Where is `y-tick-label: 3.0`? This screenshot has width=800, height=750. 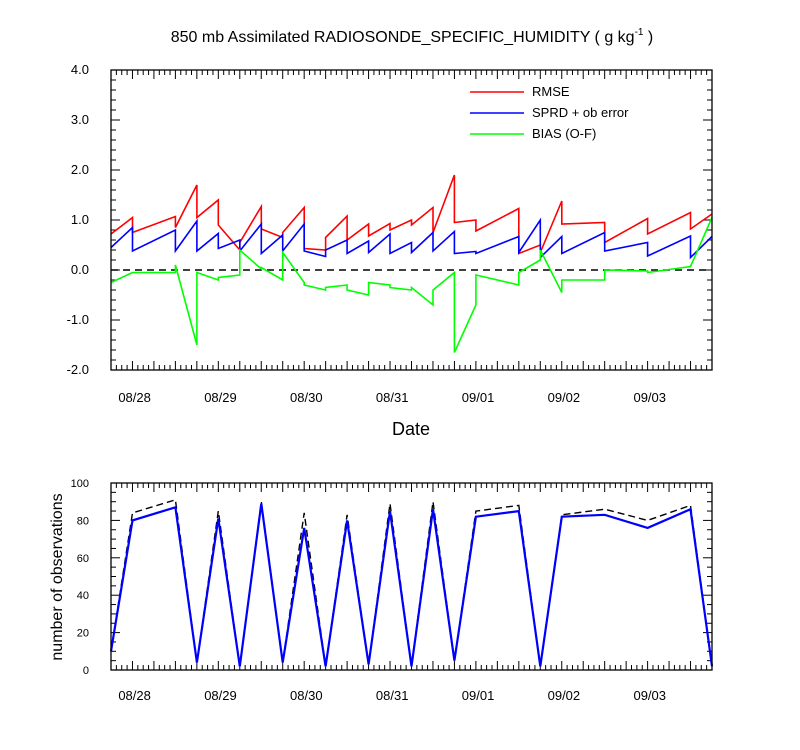 y-tick-label: 3.0 is located at coordinates (80, 119).